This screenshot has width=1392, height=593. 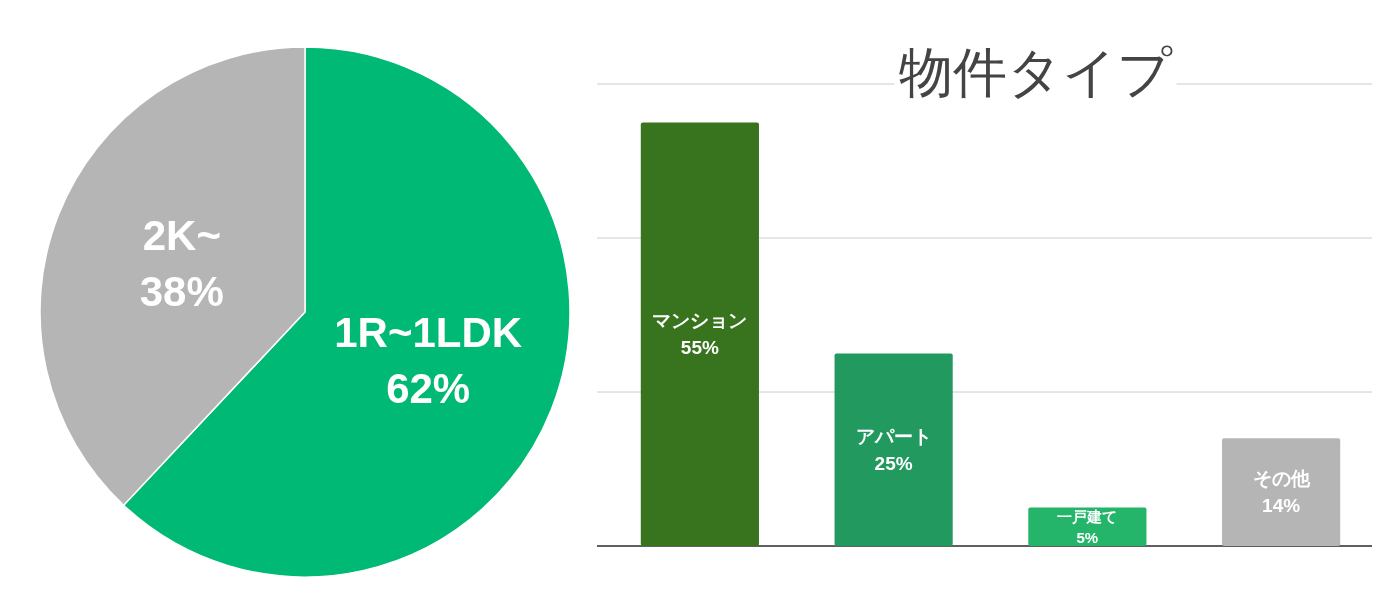 I want to click on title: 物件タイプ, so click(x=1035, y=72).